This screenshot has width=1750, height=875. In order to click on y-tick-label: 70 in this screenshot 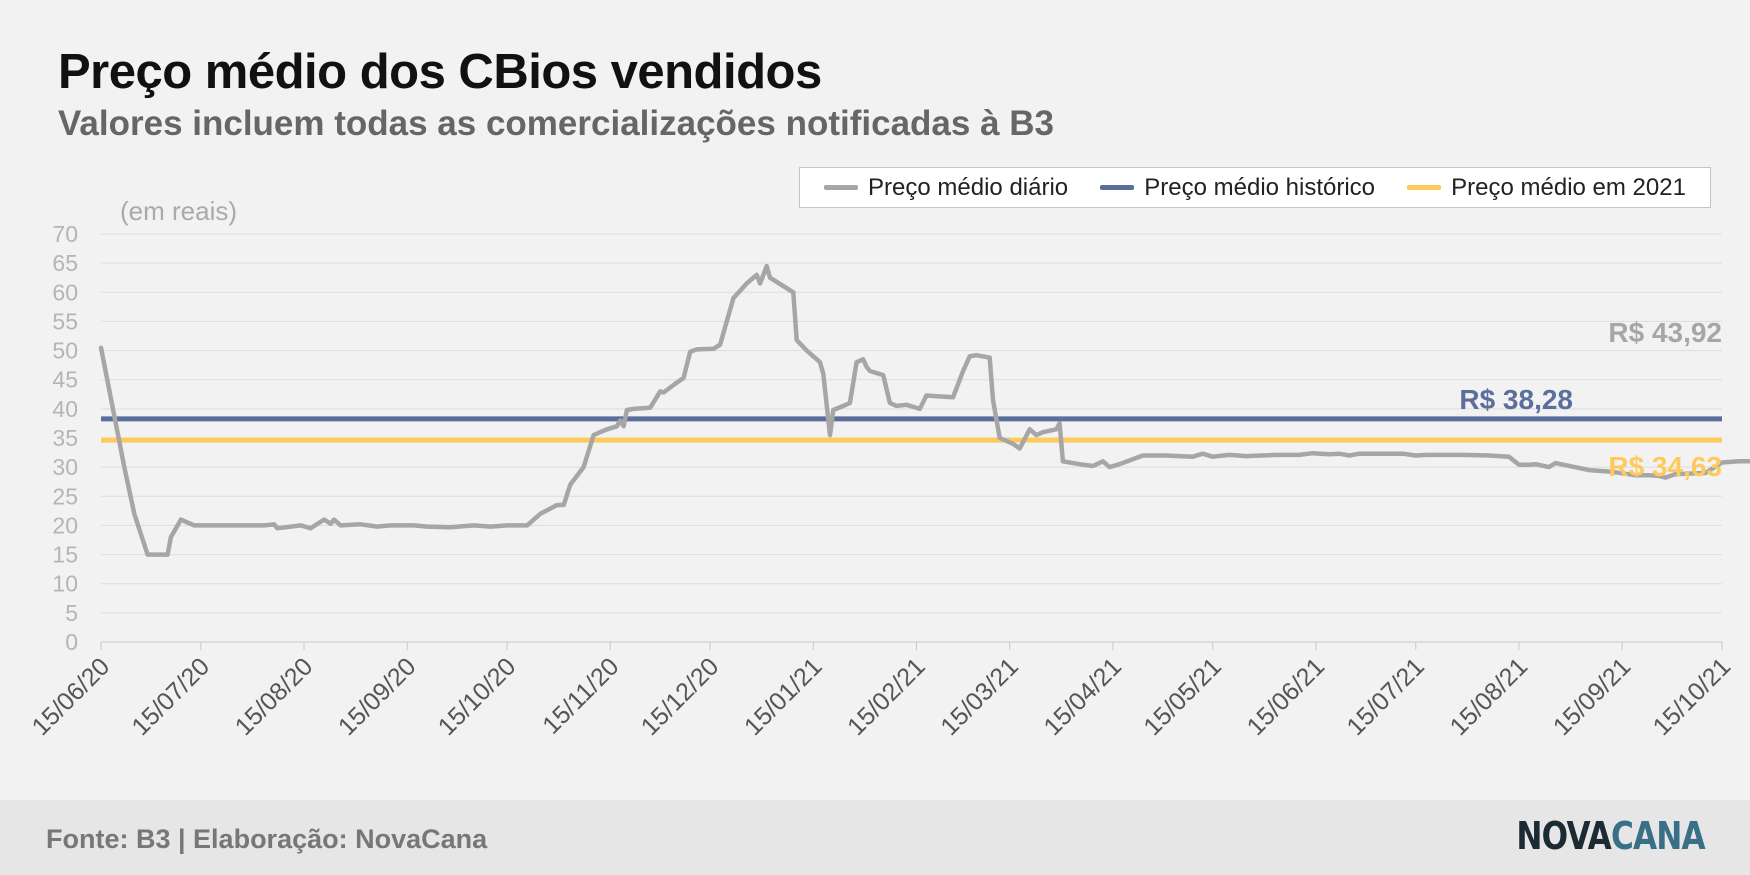, I will do `click(65, 234)`.